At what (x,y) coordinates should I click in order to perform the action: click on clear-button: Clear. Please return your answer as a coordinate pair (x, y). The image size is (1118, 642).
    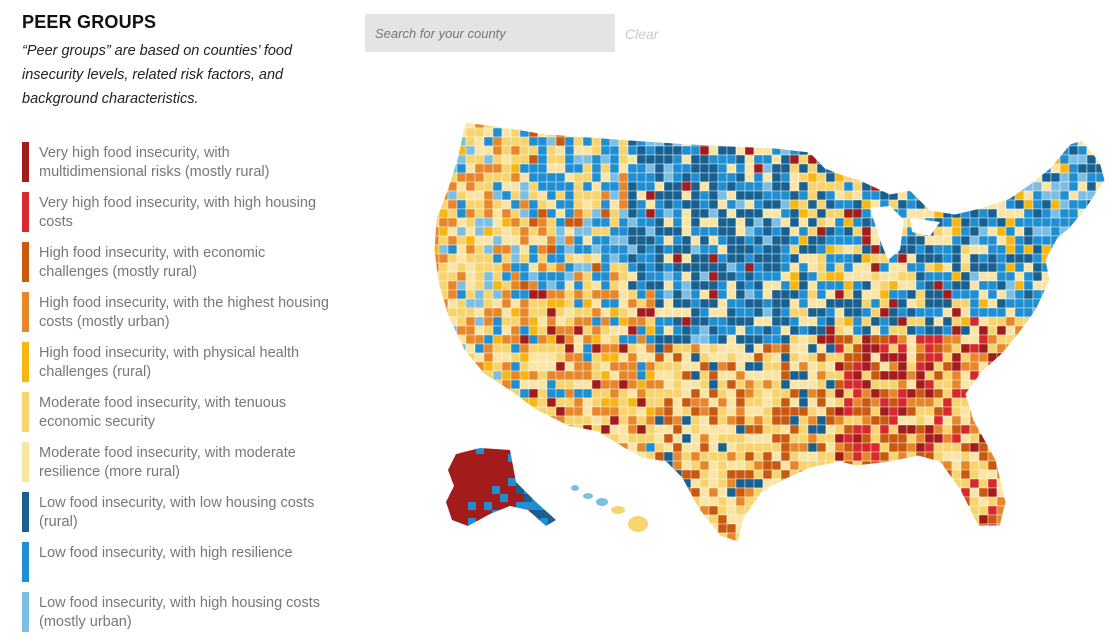
    Looking at the image, I should click on (642, 34).